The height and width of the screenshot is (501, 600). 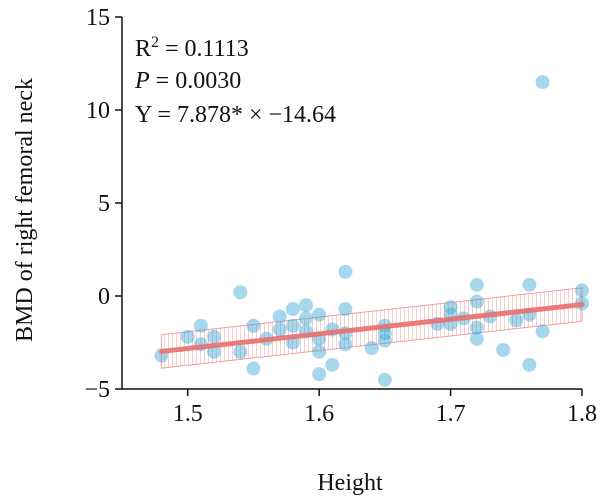 What do you see at coordinates (319, 414) in the screenshot?
I see `x-tick-label: 1.6` at bounding box center [319, 414].